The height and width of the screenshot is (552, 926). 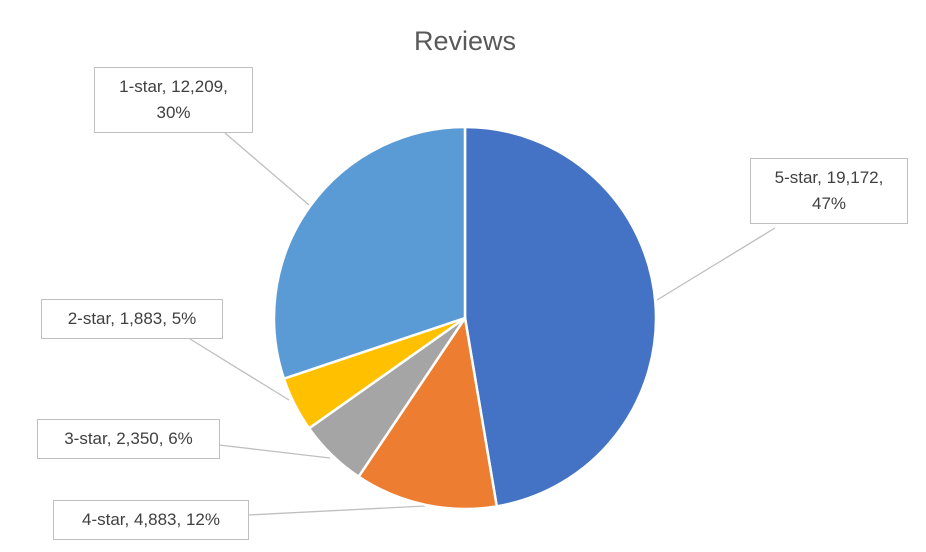 What do you see at coordinates (140, 86) in the screenshot?
I see `category-label: 1-star` at bounding box center [140, 86].